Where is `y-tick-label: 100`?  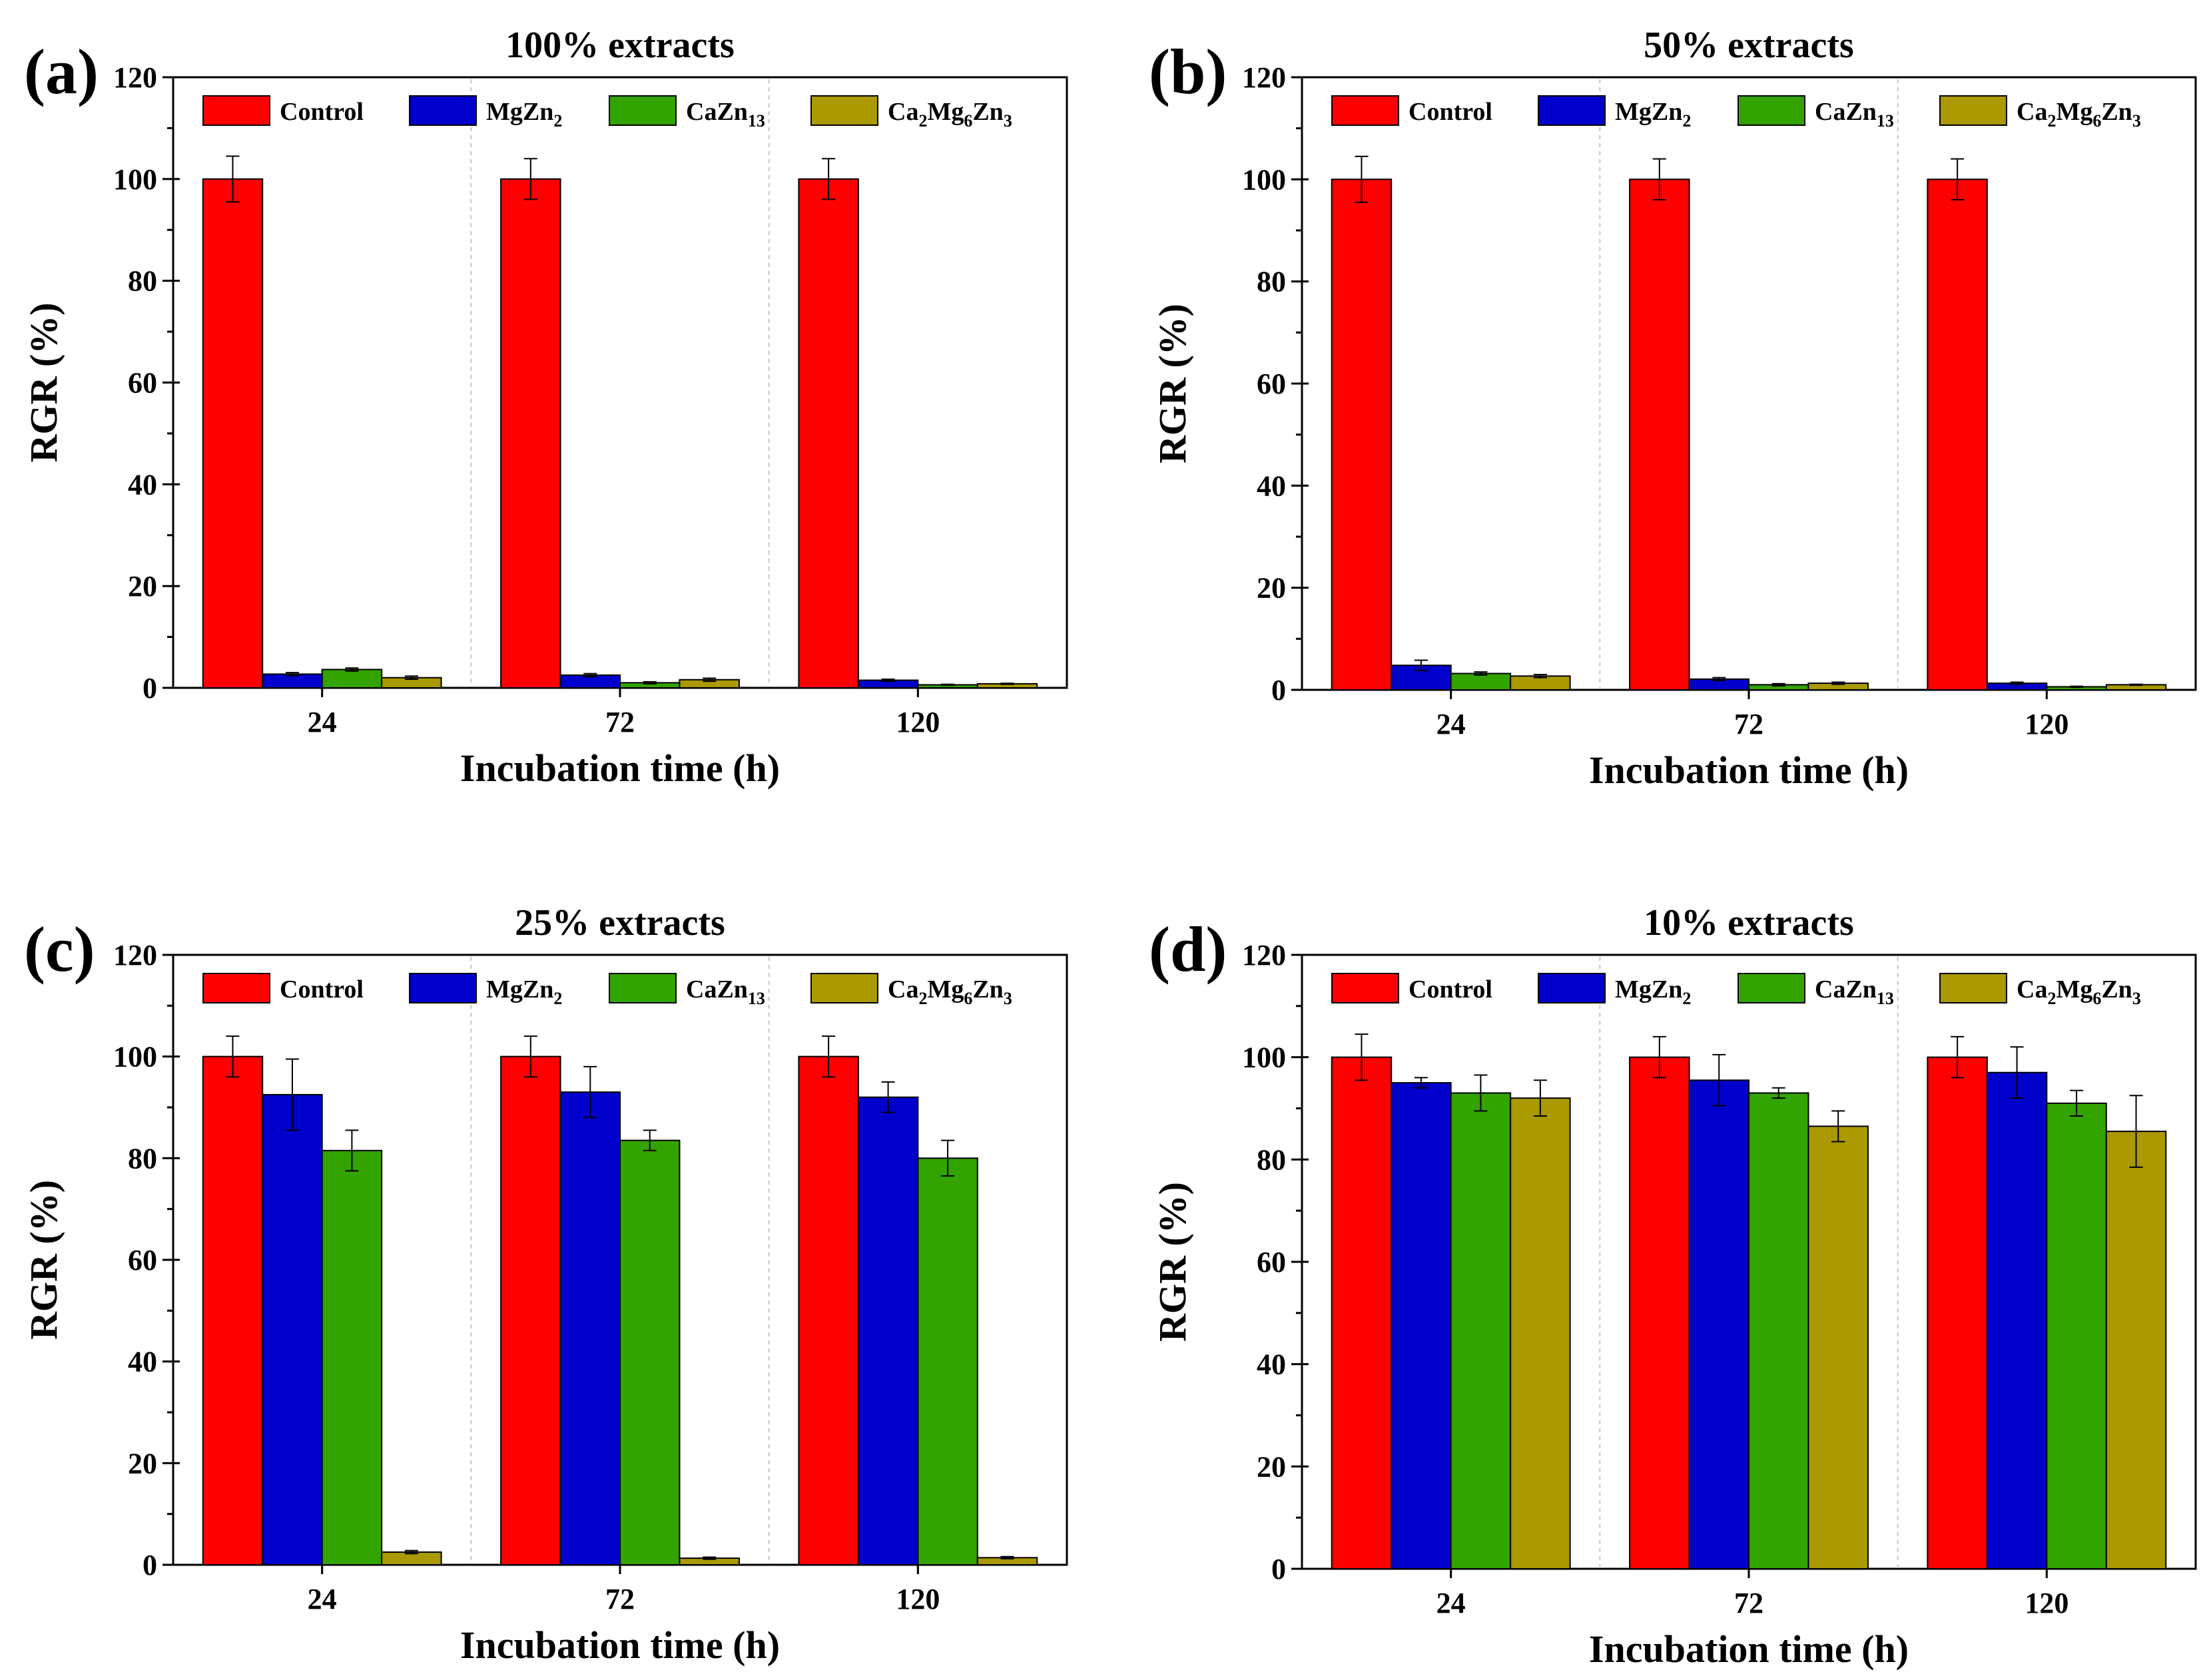 y-tick-label: 100 is located at coordinates (1264, 1057).